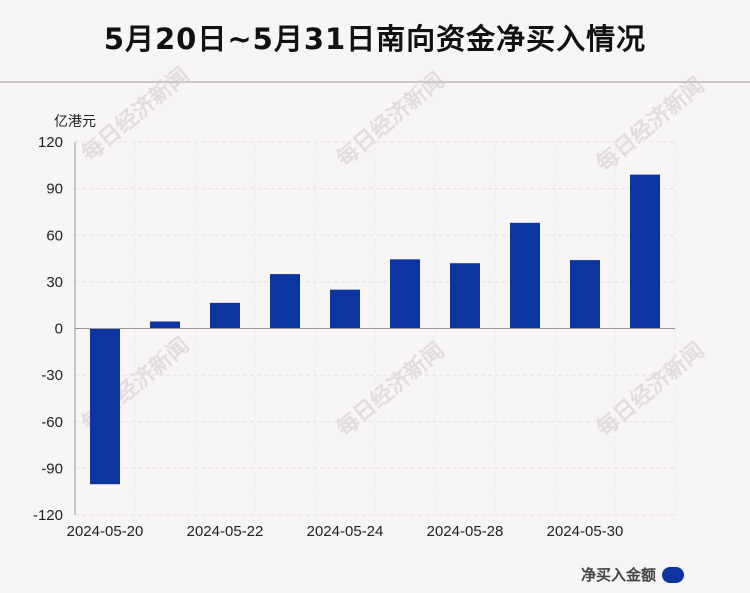  What do you see at coordinates (54, 235) in the screenshot?
I see `y-tick-label: 60` at bounding box center [54, 235].